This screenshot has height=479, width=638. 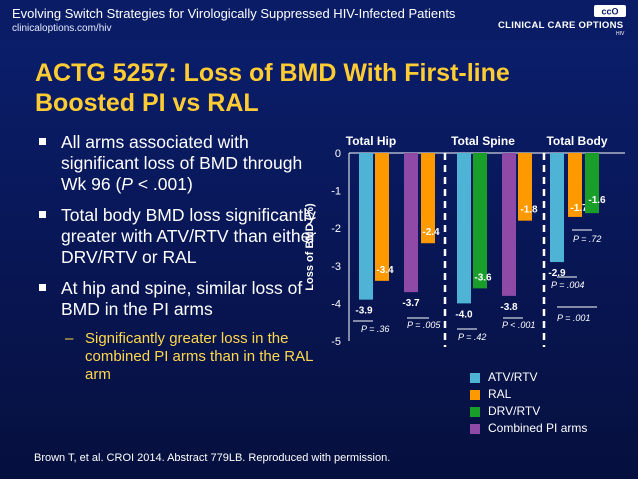 What do you see at coordinates (529, 210) in the screenshot?
I see `bar-value-label: -1.8` at bounding box center [529, 210].